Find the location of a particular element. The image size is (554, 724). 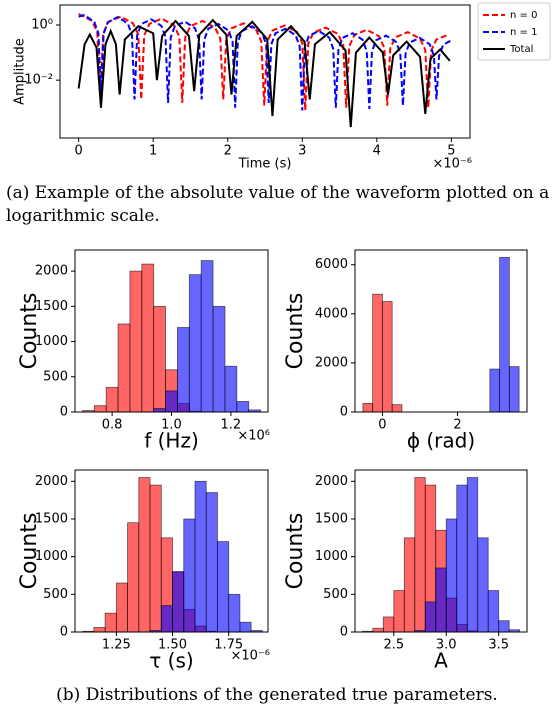

x-tick-label: 3.5 is located at coordinates (498, 645).